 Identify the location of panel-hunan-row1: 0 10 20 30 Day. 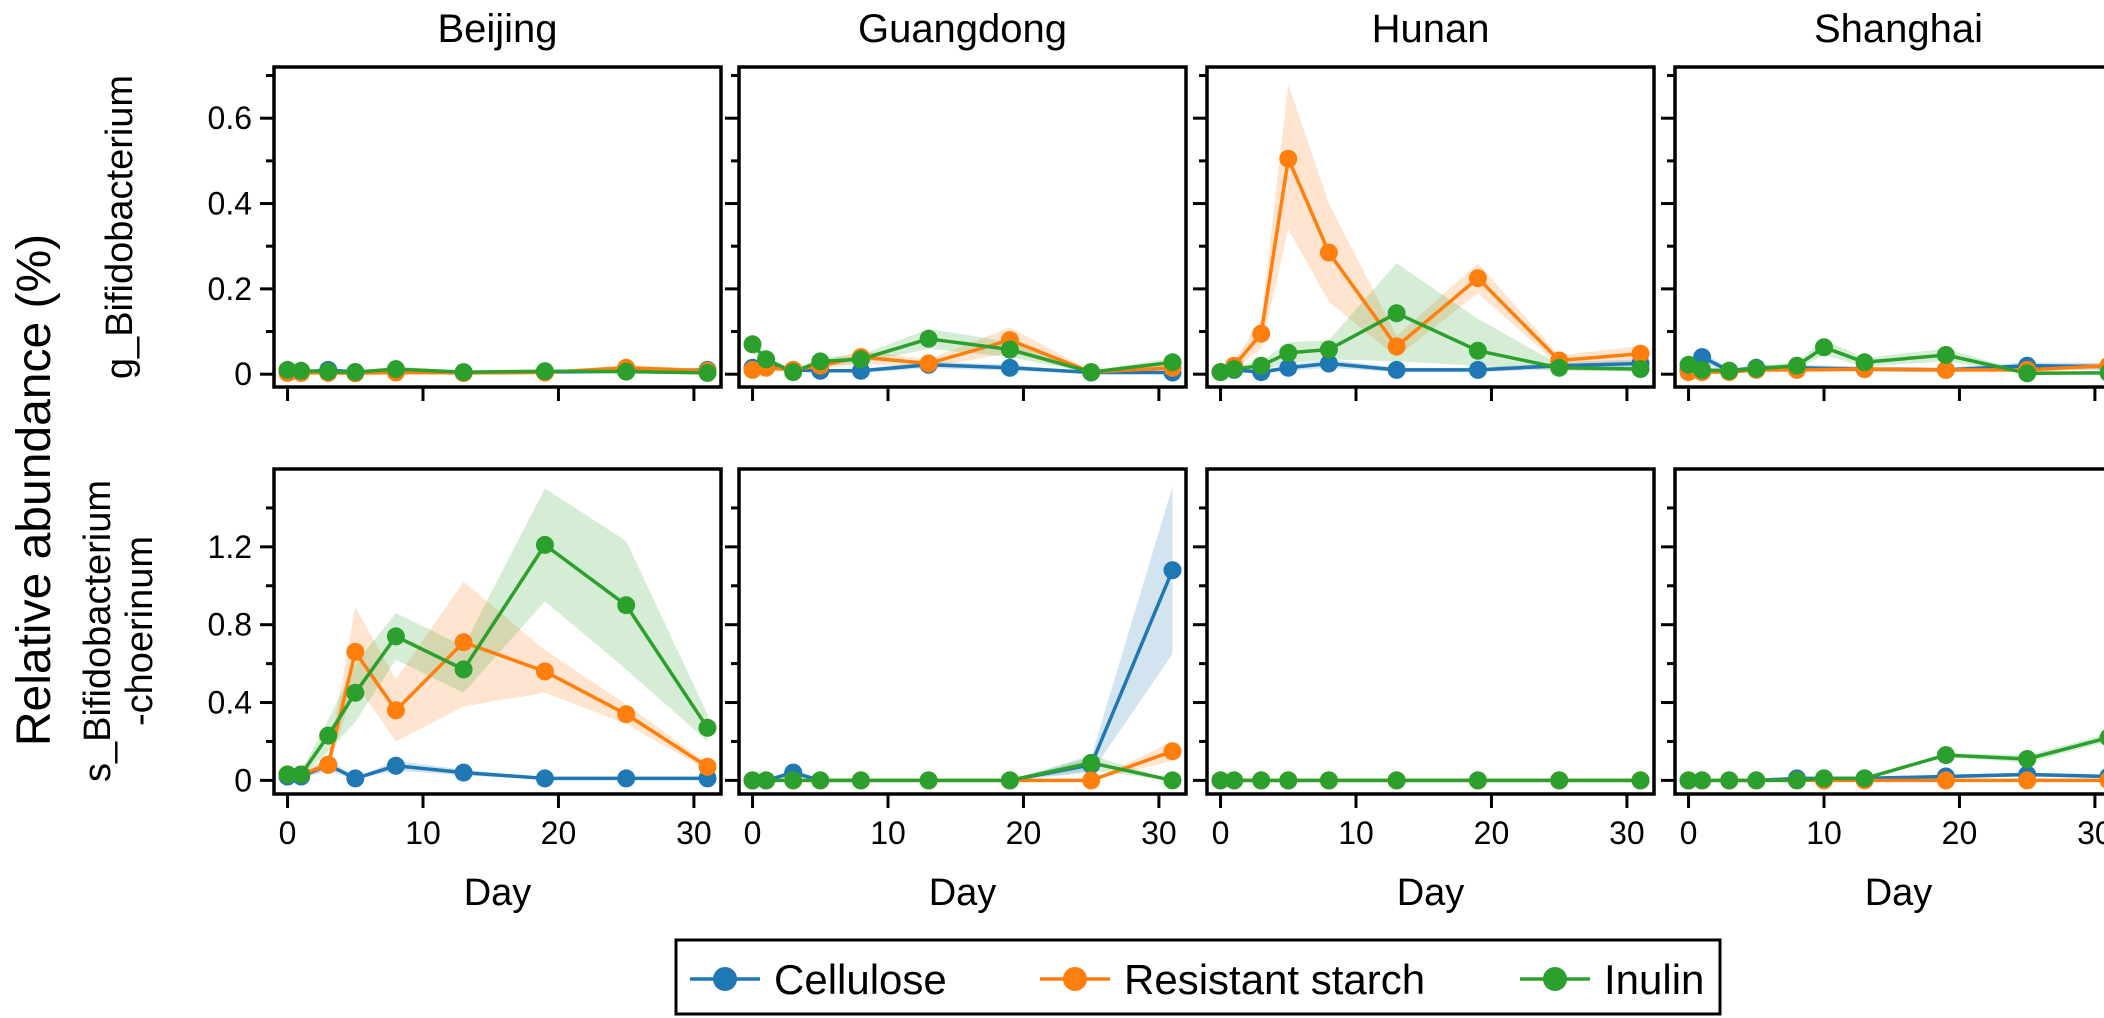
(1424, 690).